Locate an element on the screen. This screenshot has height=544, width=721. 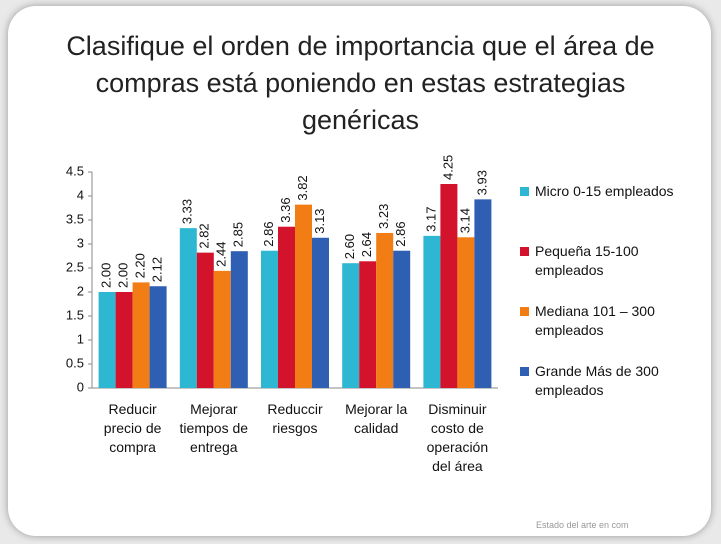
data-label: 2.82 is located at coordinates (204, 235).